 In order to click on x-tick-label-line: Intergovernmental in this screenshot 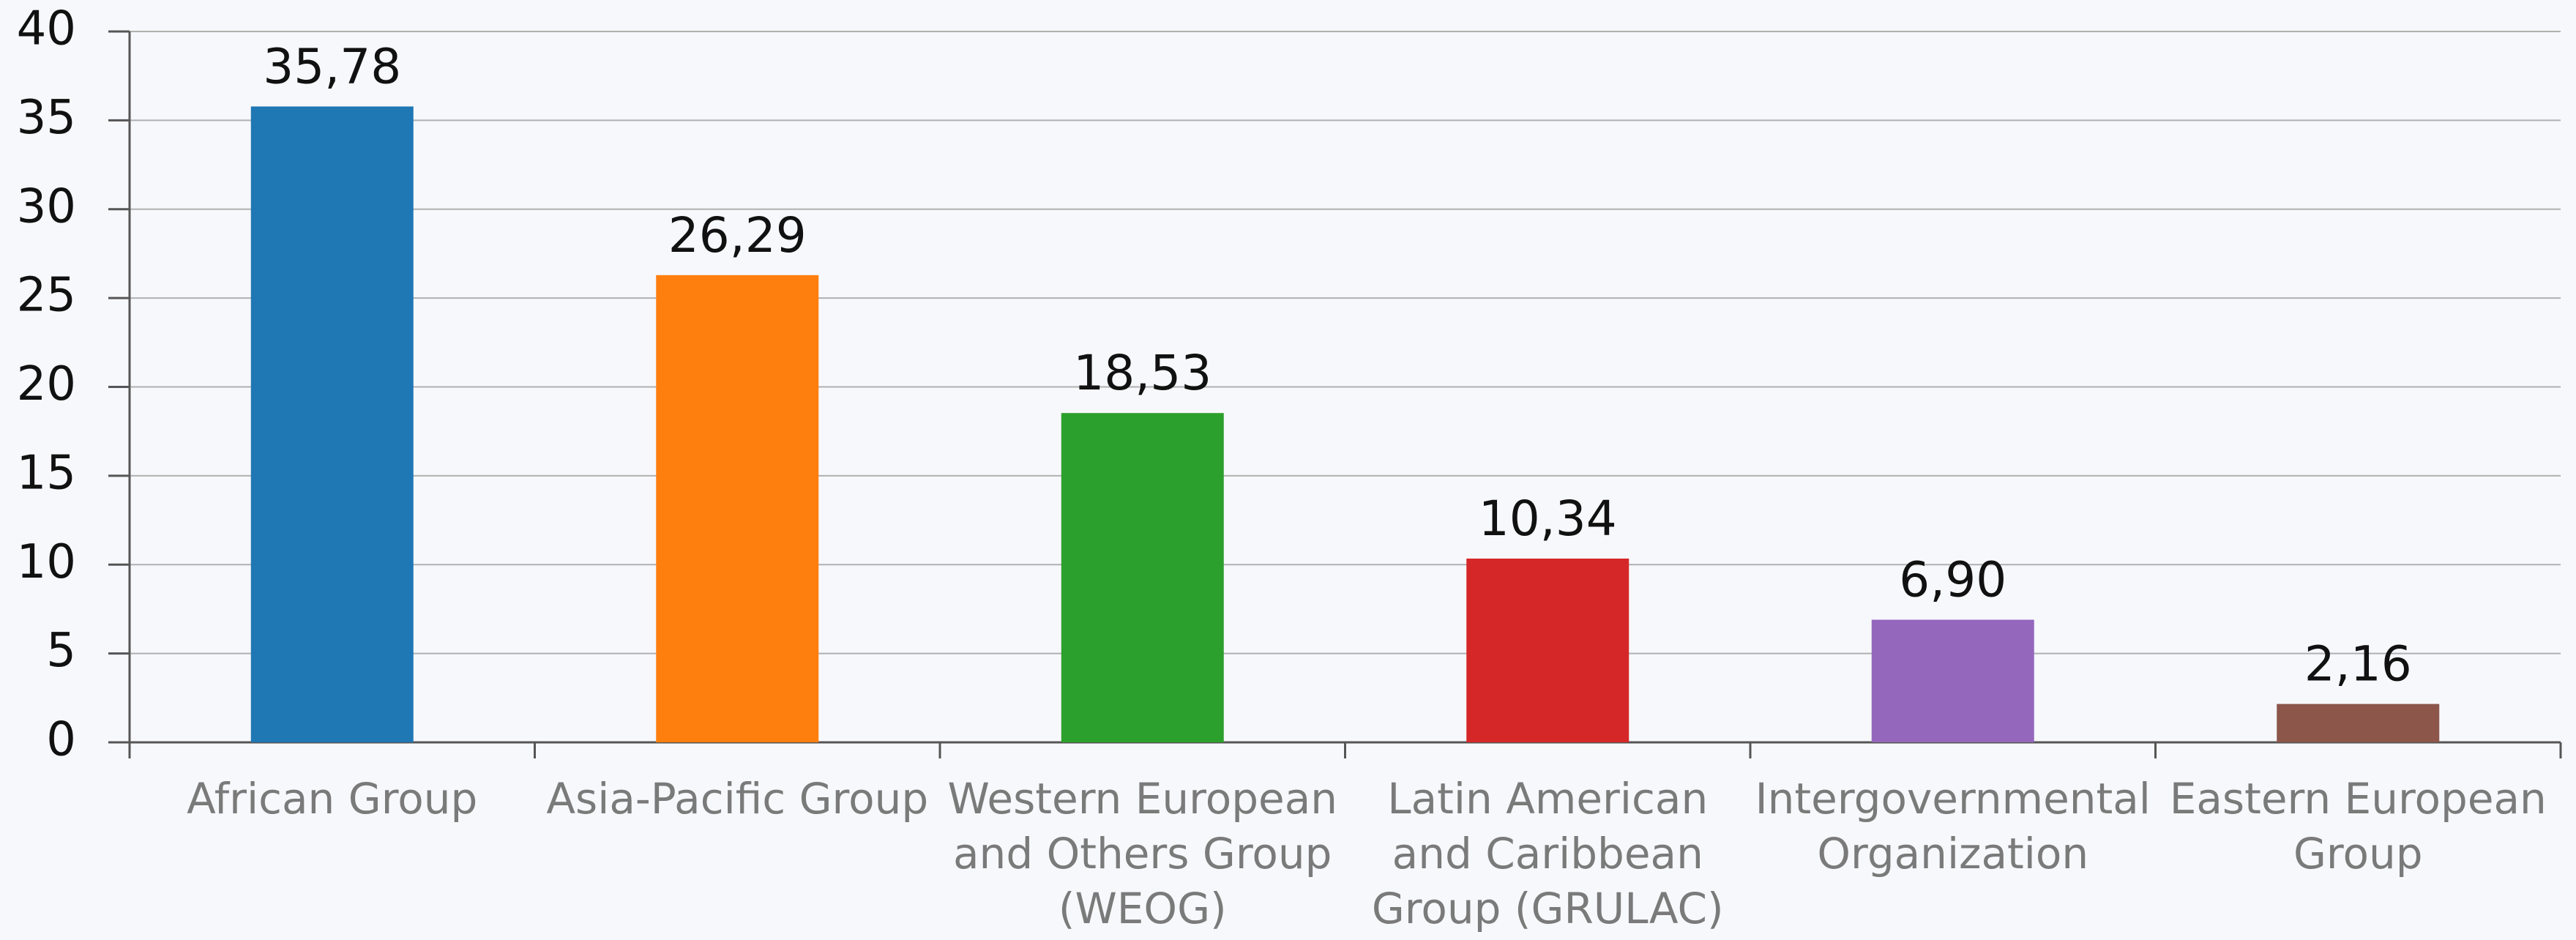, I will do `click(1953, 799)`.